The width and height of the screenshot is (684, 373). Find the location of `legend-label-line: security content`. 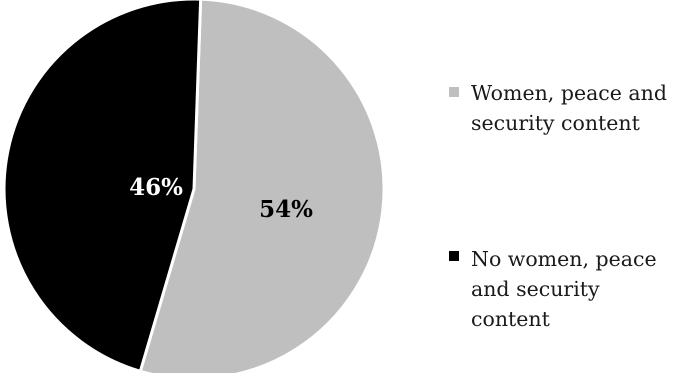

legend-label-line: security content is located at coordinates (555, 123).